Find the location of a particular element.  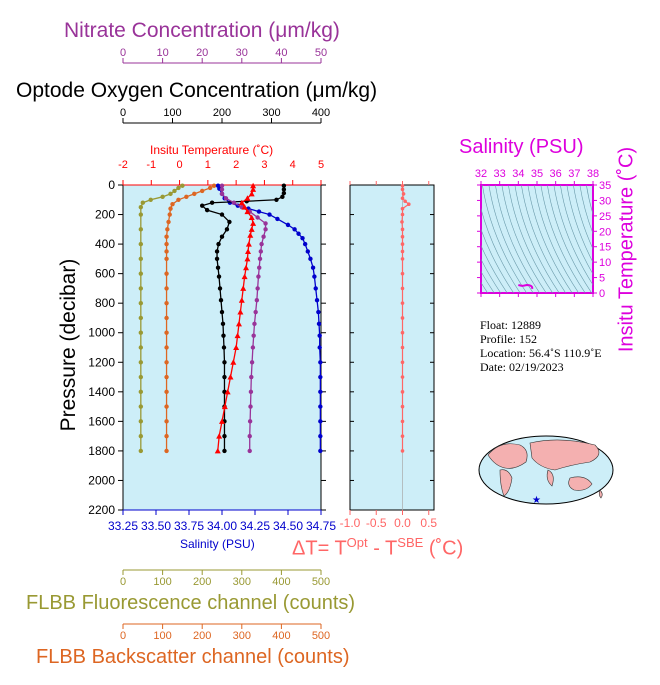

ts-x-tick-label: 33 is located at coordinates (500, 174).